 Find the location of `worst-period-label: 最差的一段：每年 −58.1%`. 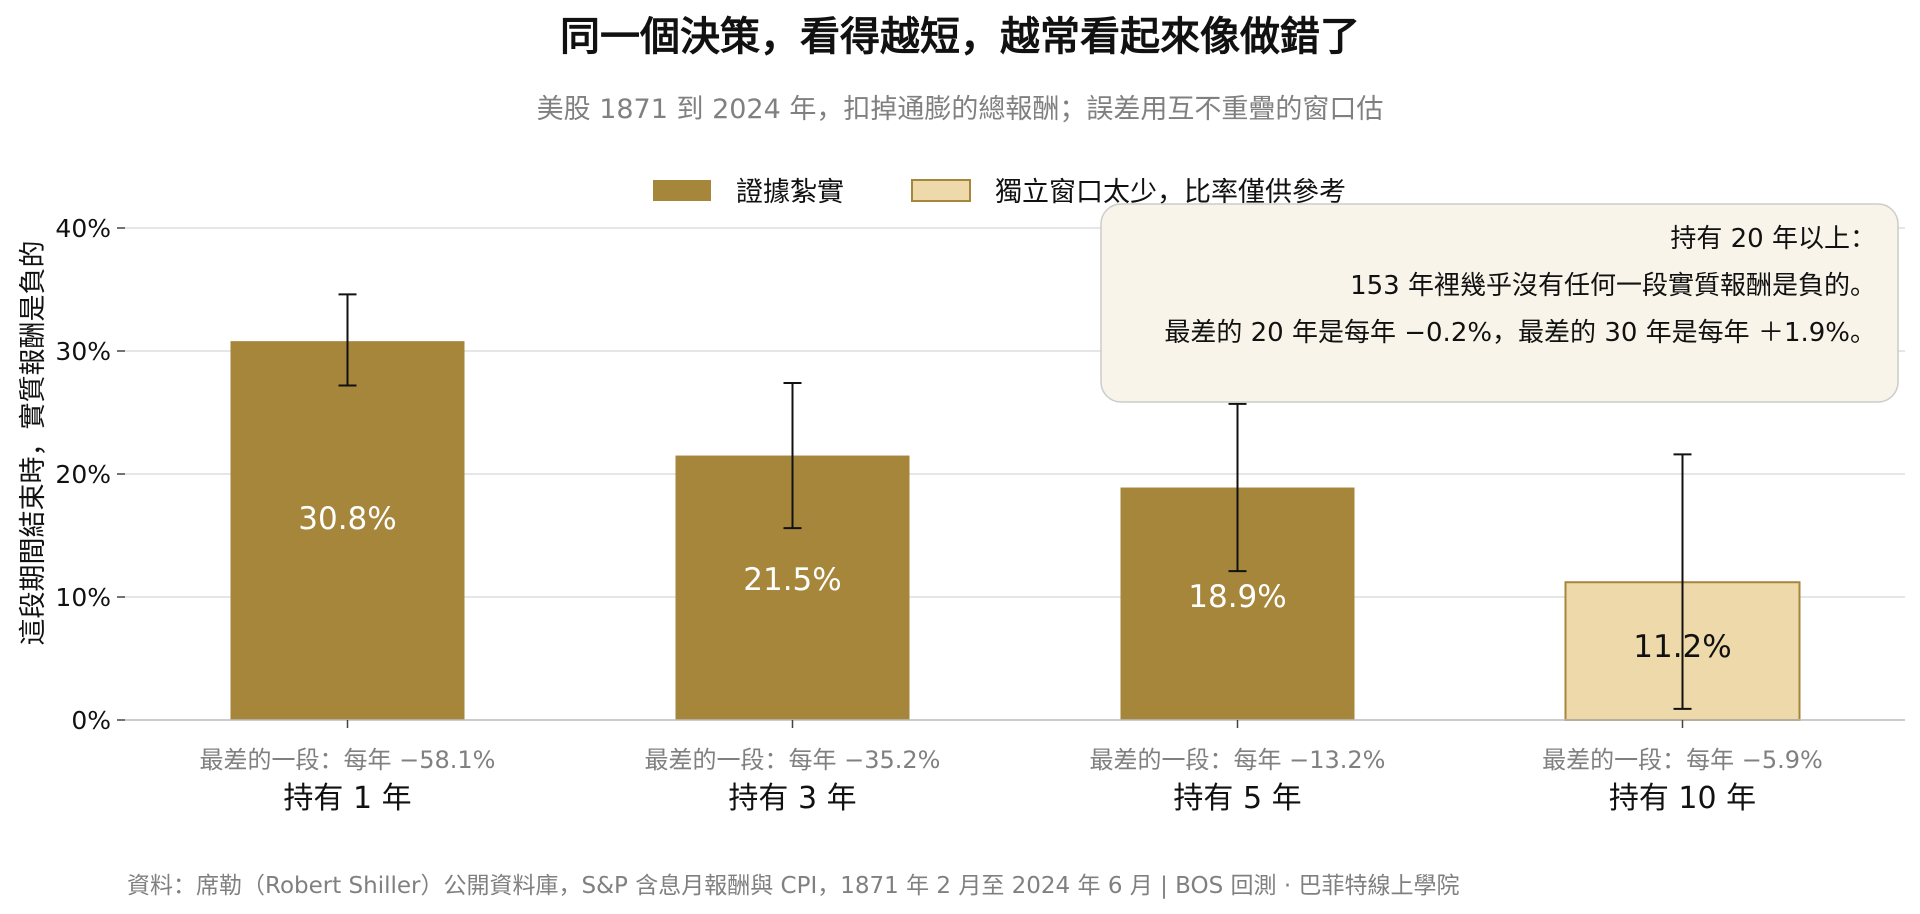

worst-period-label: 最差的一段：每年 −58.1% is located at coordinates (348, 760).